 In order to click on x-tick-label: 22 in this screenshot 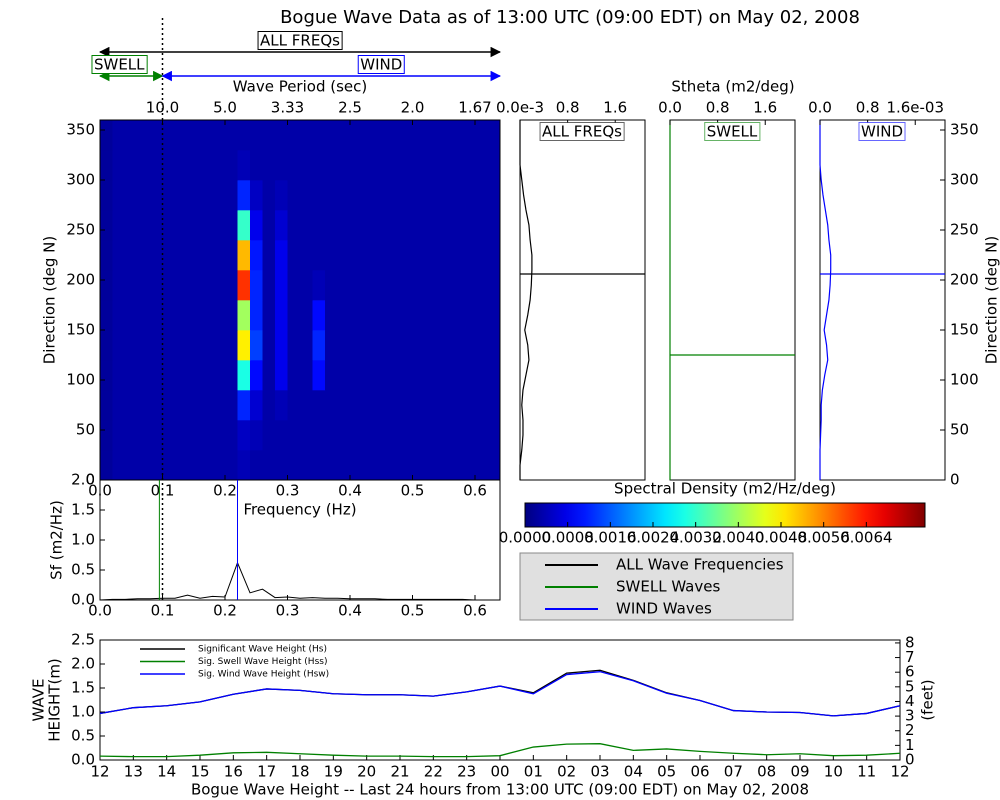, I will do `click(433, 772)`.